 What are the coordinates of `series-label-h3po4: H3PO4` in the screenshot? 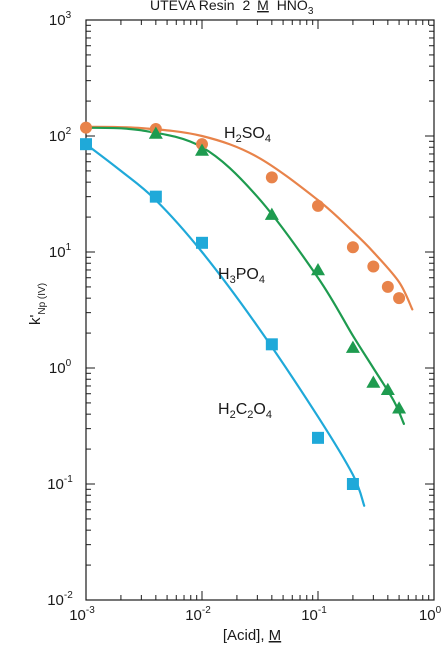 It's located at (241, 276).